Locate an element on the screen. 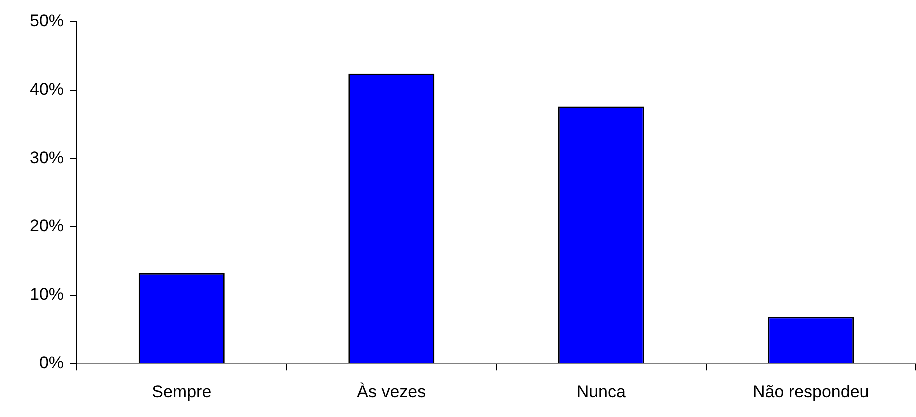  y-tick-label: 50% is located at coordinates (47, 21).